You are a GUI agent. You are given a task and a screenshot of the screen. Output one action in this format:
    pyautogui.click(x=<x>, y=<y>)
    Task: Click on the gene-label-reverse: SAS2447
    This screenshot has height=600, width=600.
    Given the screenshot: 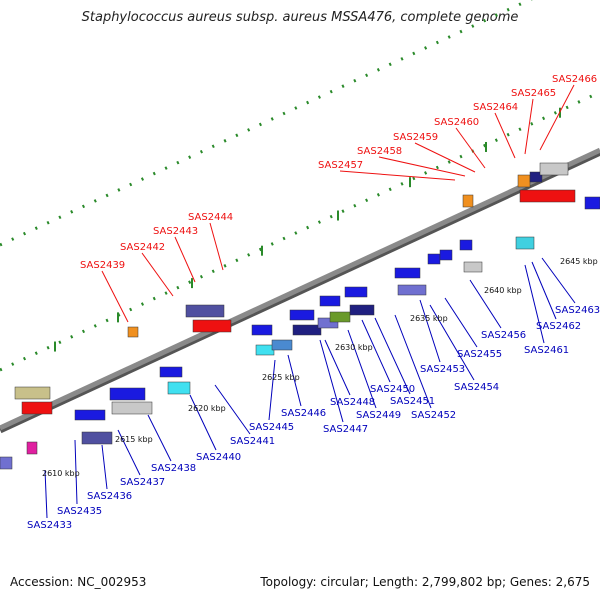 What is the action you would take?
    pyautogui.click(x=345, y=429)
    